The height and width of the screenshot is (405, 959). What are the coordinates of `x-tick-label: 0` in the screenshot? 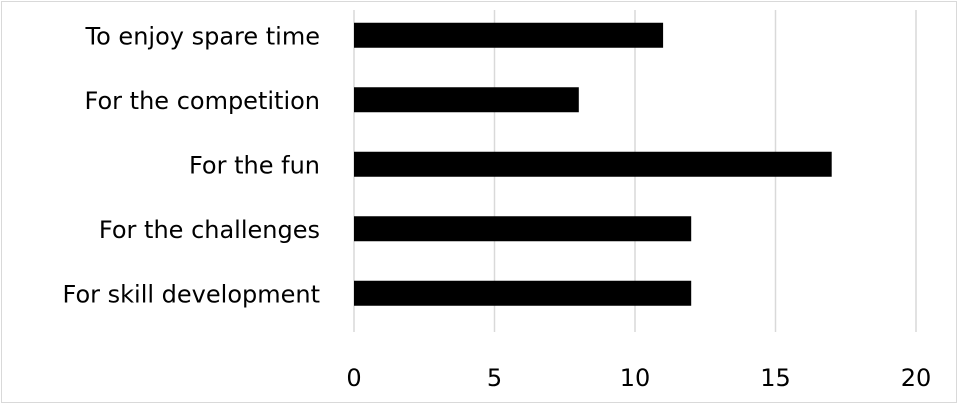 It's located at (353, 378).